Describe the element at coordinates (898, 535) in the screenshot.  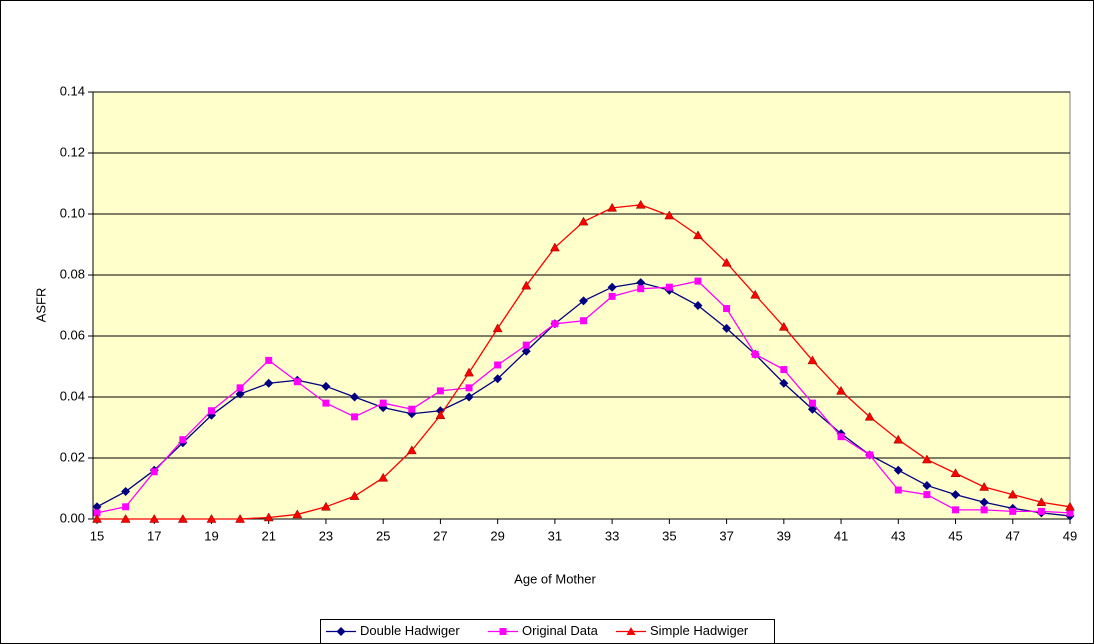
I see `x-tick-label: 43` at that location.